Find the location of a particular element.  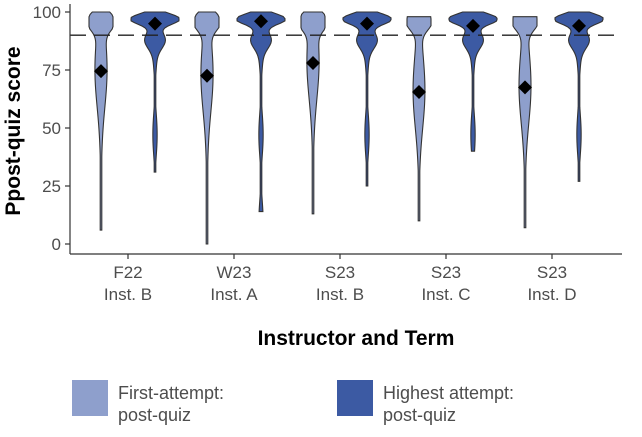

x-tick-label-term-1: F22 is located at coordinates (127, 272).